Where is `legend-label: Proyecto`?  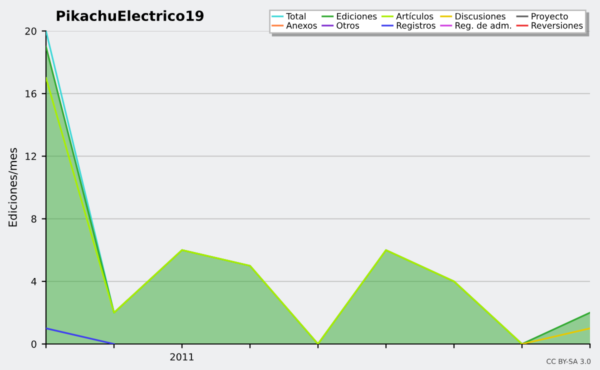 legend-label: Proyecto is located at coordinates (550, 17).